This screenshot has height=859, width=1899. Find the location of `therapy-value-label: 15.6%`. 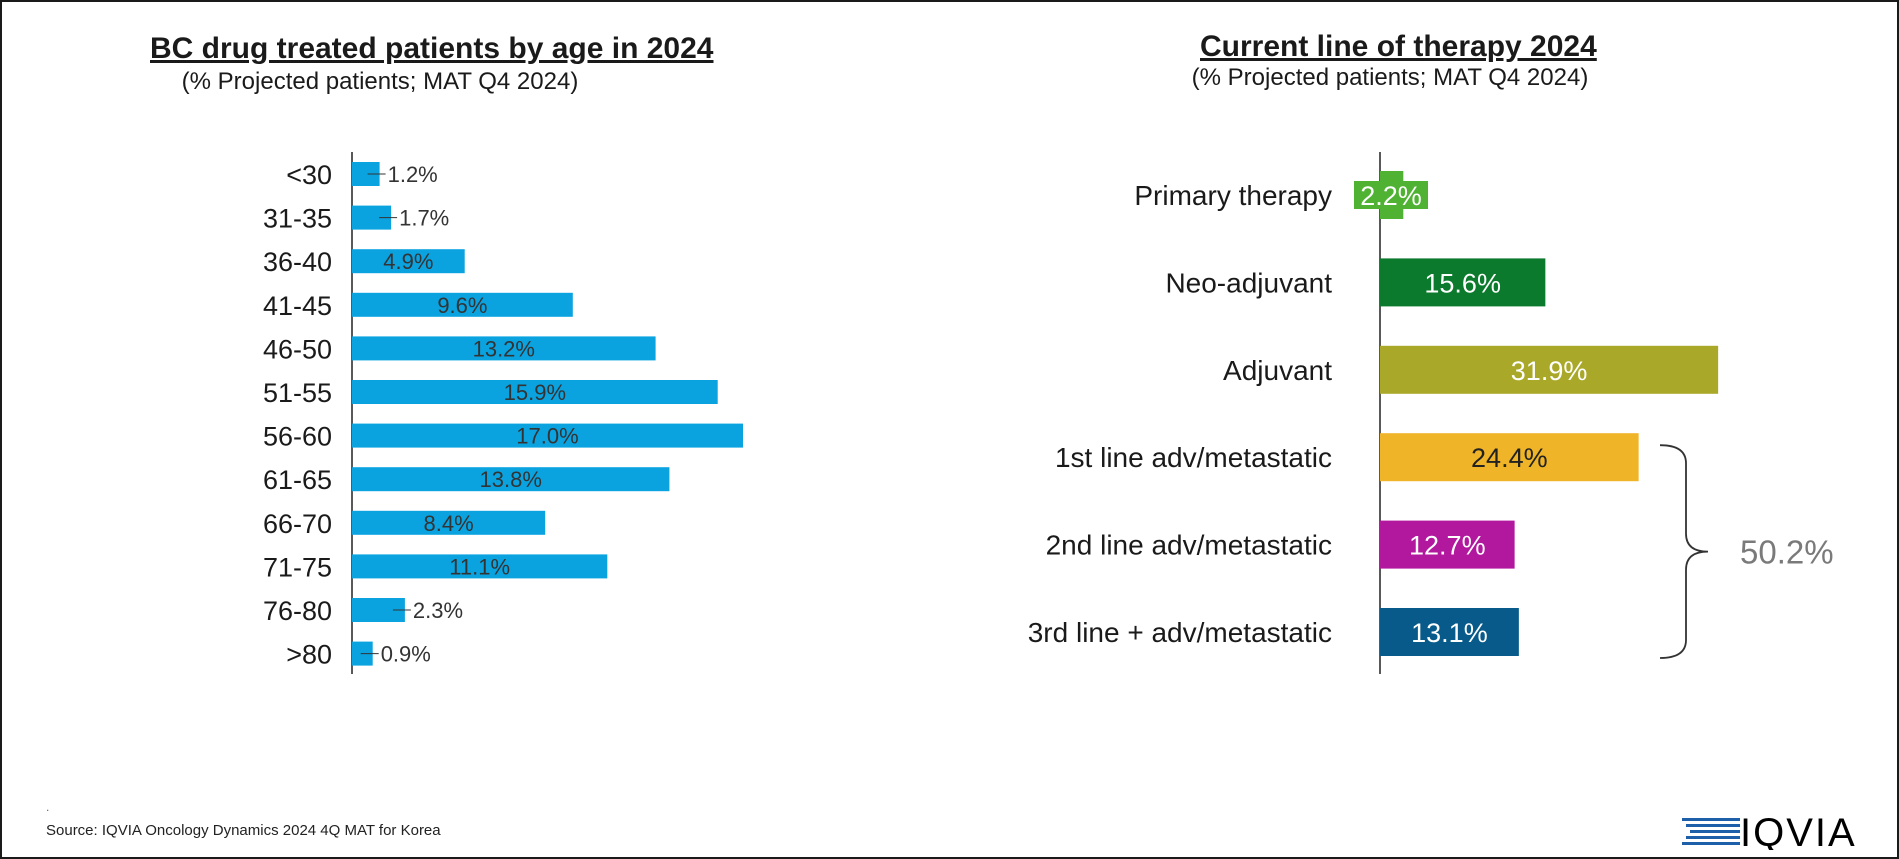

therapy-value-label: 15.6% is located at coordinates (1462, 283).